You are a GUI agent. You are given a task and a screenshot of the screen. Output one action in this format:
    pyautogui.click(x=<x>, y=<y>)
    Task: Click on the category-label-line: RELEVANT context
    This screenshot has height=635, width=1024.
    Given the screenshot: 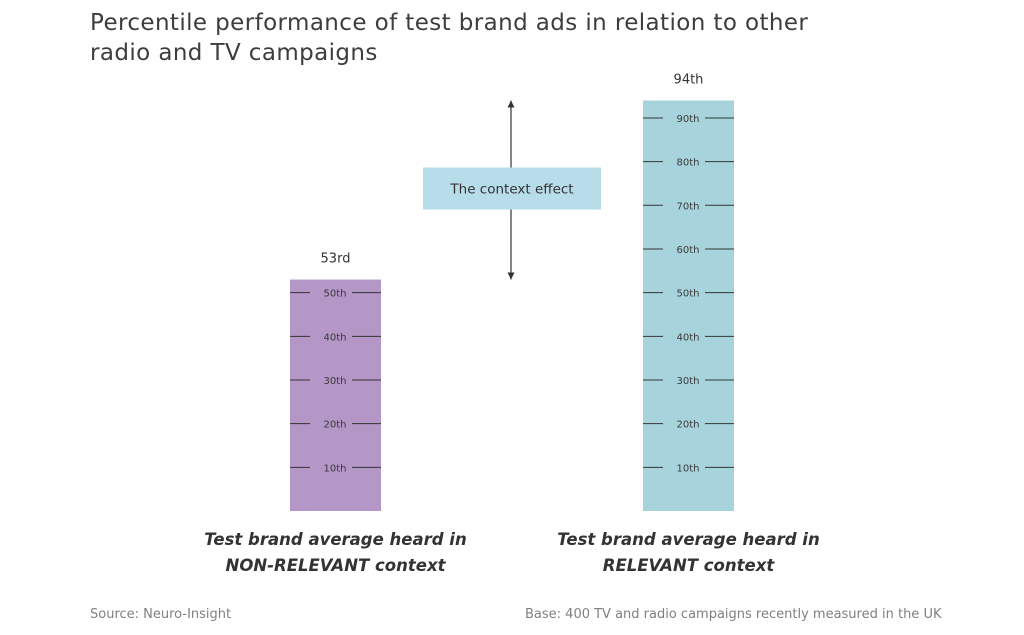 What is the action you would take?
    pyautogui.click(x=688, y=565)
    